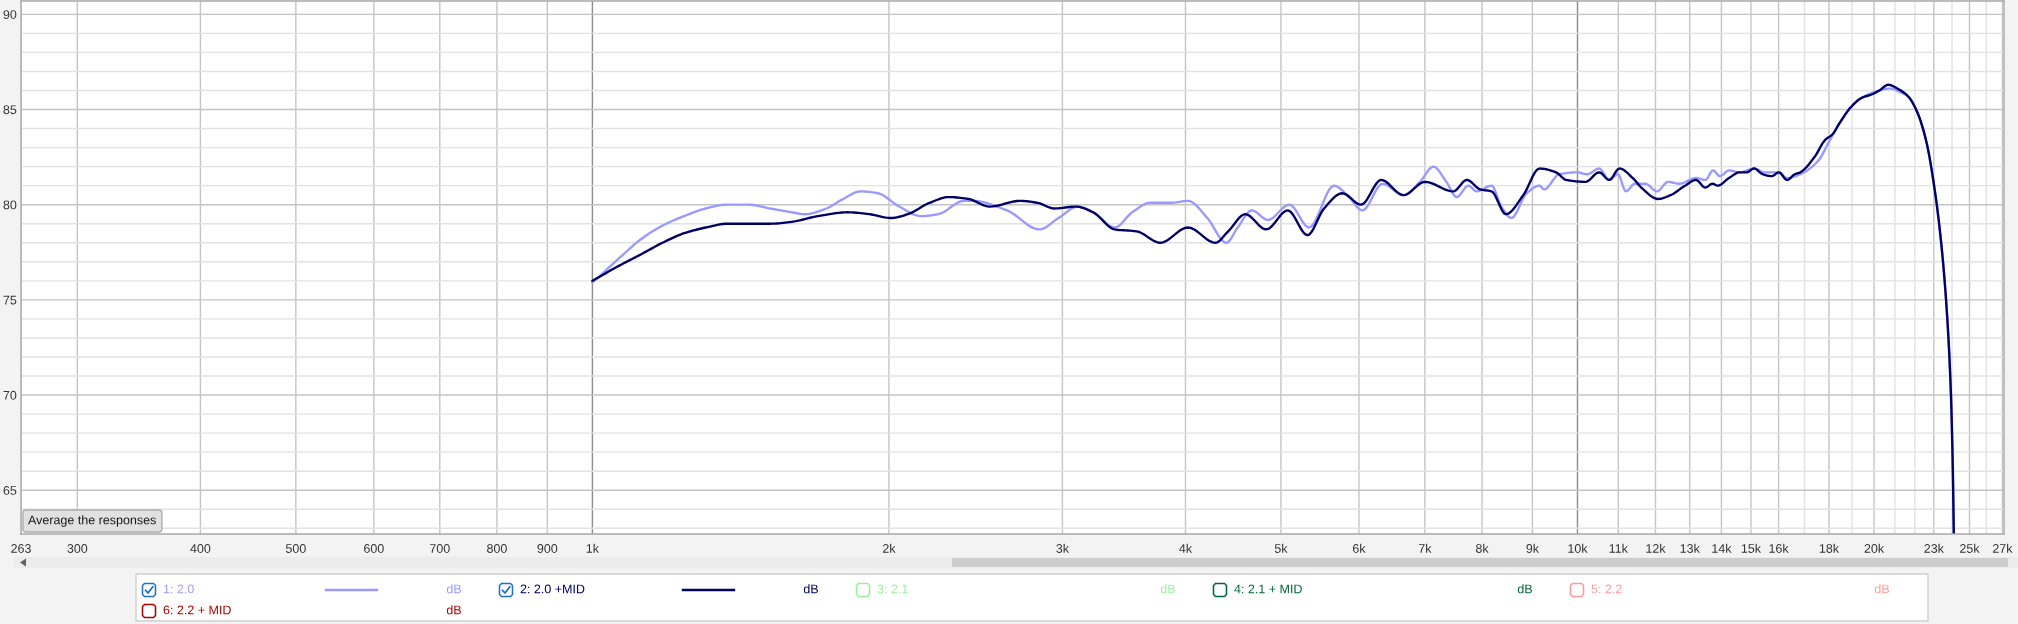  What do you see at coordinates (1281, 548) in the screenshot?
I see `x-tick-label: 5k` at bounding box center [1281, 548].